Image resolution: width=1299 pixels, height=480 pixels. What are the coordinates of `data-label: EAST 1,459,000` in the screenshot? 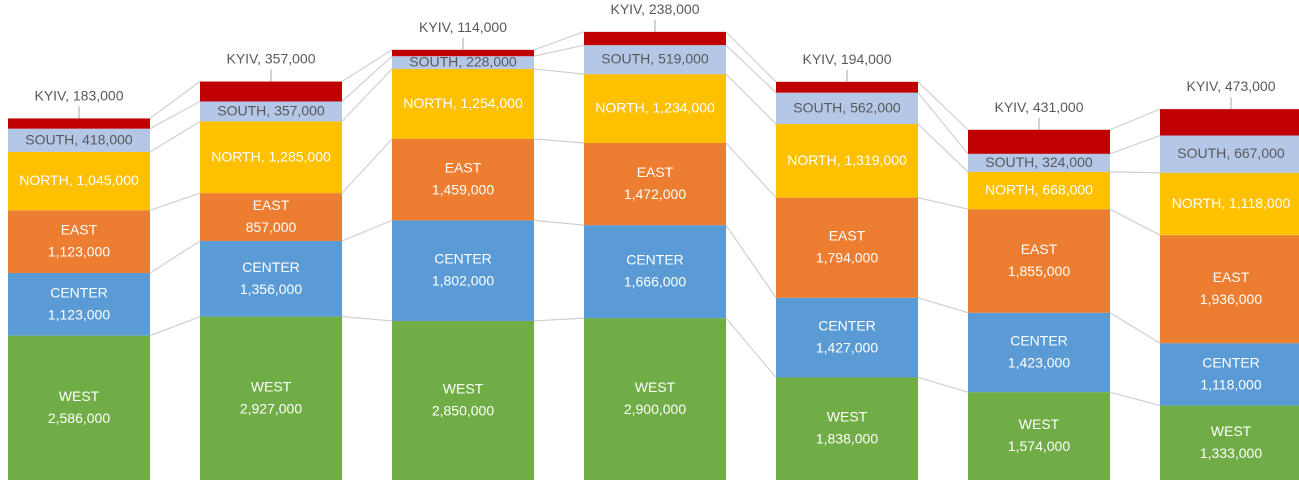 It's located at (463, 178).